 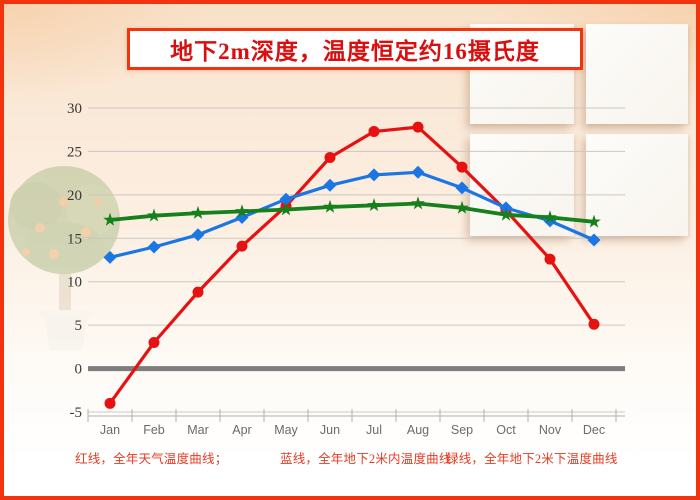 I want to click on x-axis-month-label: Oct, so click(x=506, y=430).